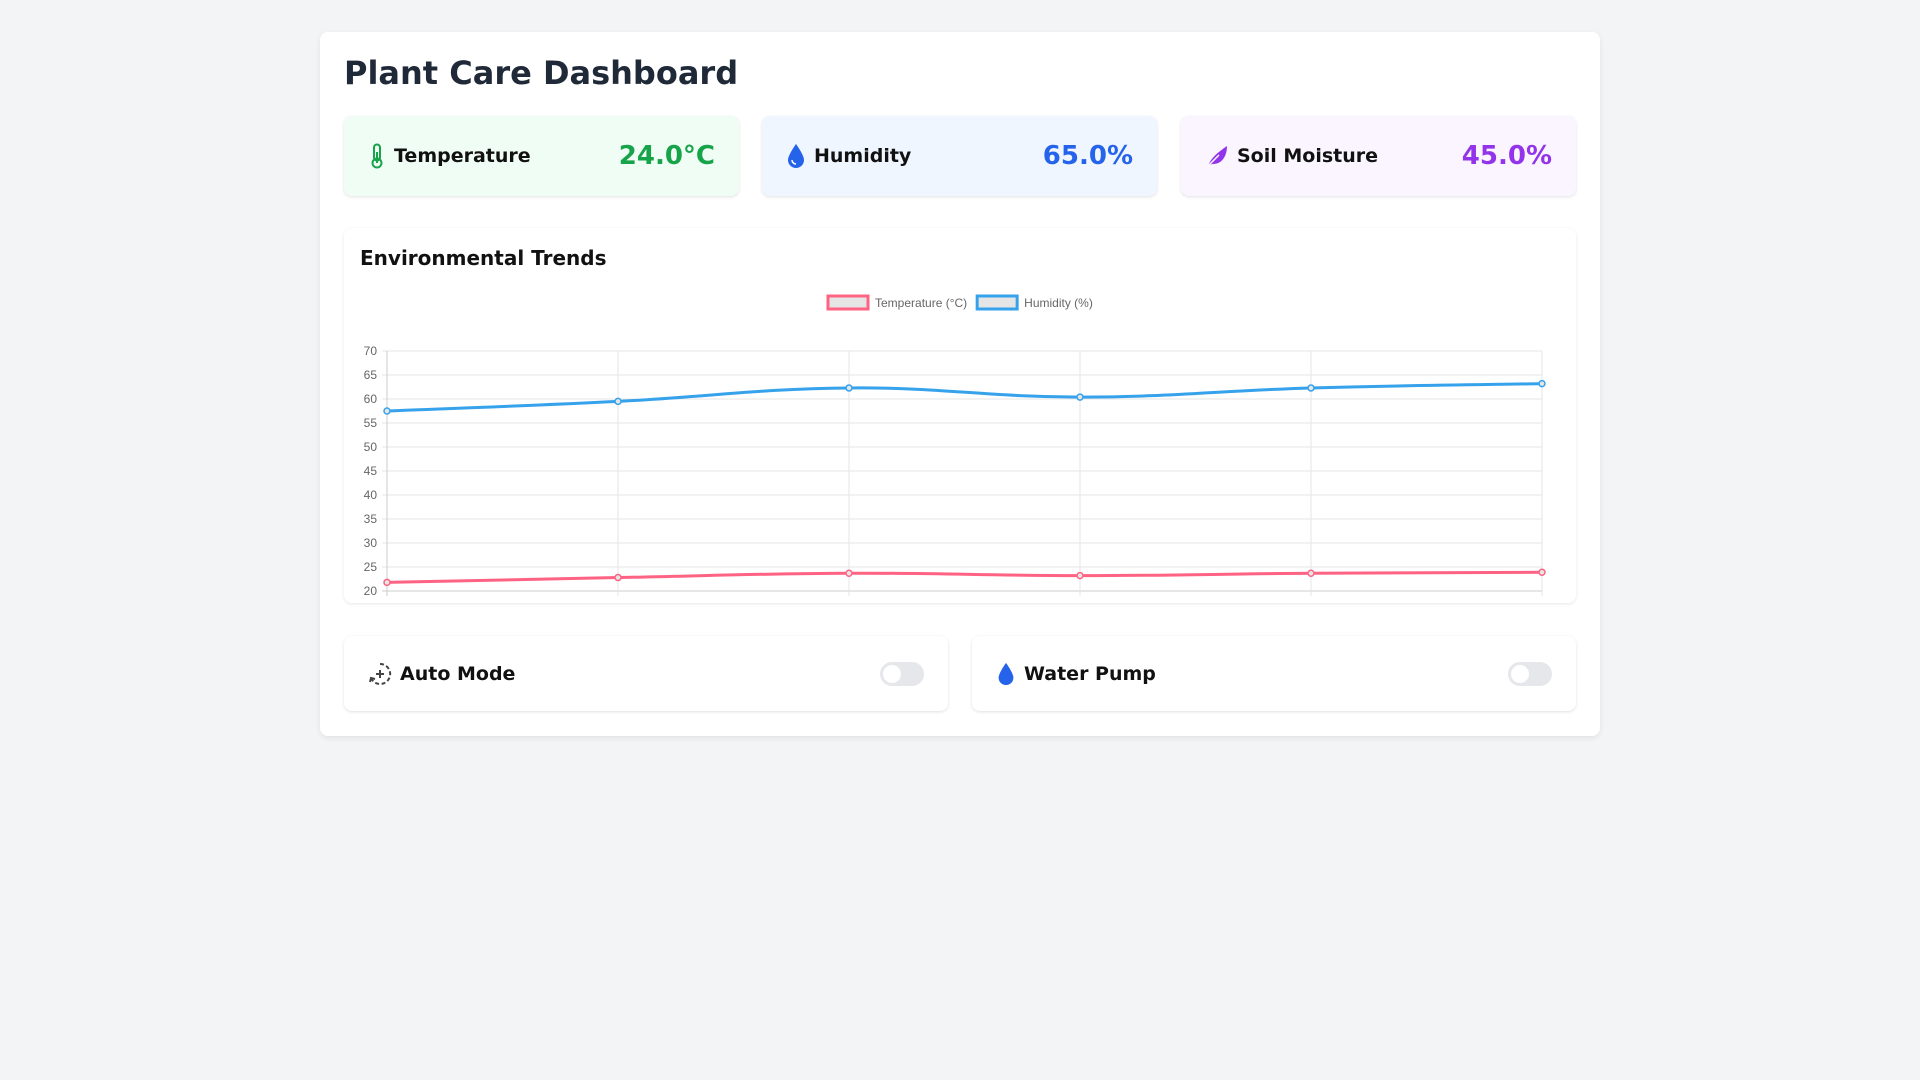 The width and height of the screenshot is (1920, 1080). I want to click on thermometer-icon, so click(377, 156).